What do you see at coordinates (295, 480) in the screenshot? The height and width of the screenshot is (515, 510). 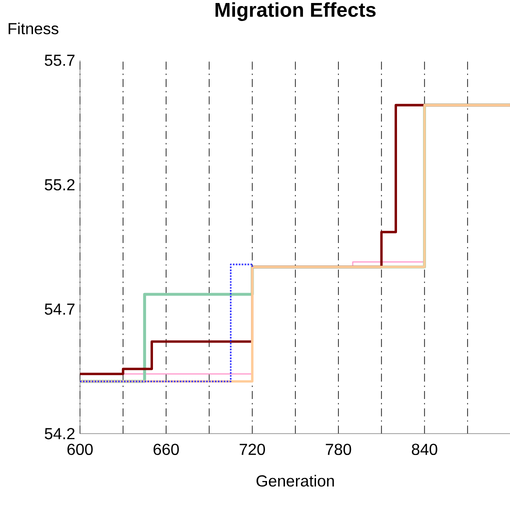 I see `x-axis-title: Generation` at bounding box center [295, 480].